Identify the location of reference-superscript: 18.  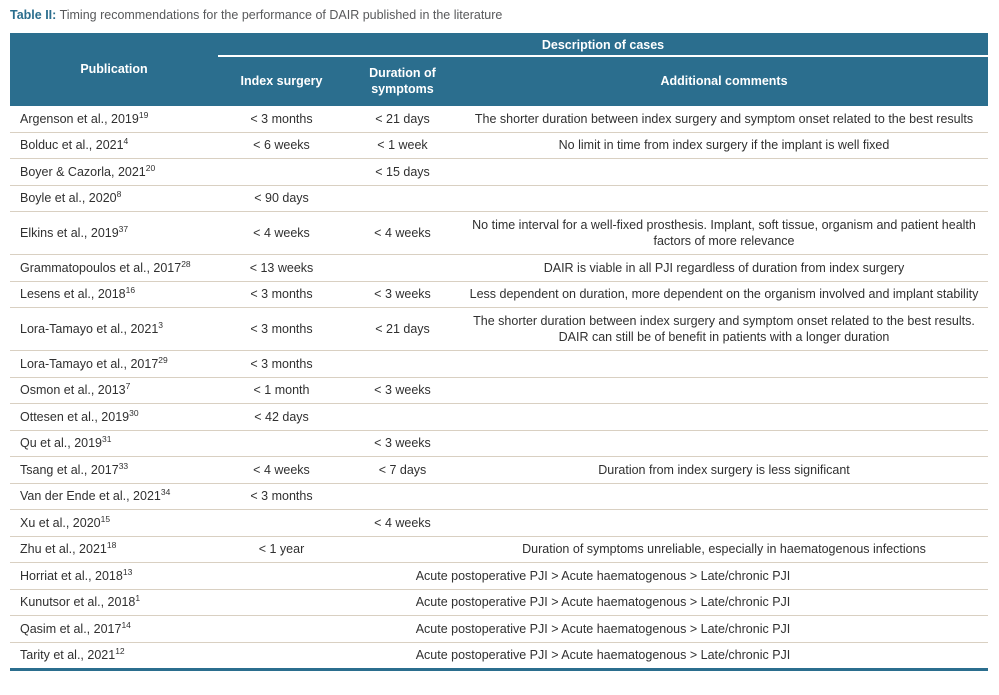
(111, 545).